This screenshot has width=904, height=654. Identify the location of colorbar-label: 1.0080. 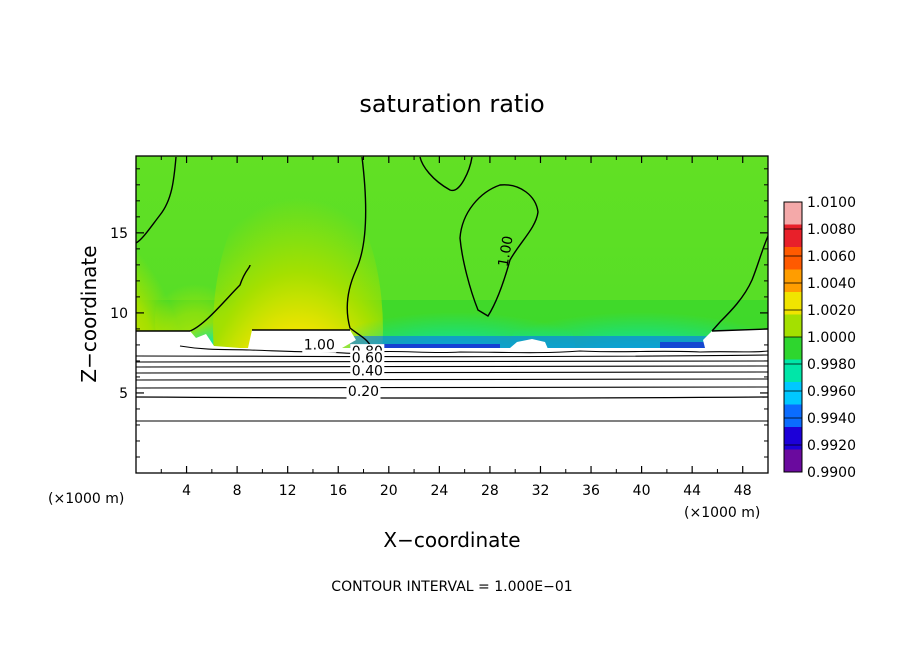
(831, 230).